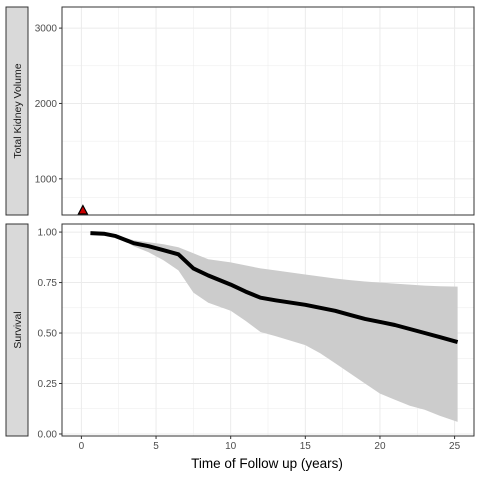 Image resolution: width=480 pixels, height=480 pixels. What do you see at coordinates (48, 434) in the screenshot?
I see `y-tick-label: 0.00` at bounding box center [48, 434].